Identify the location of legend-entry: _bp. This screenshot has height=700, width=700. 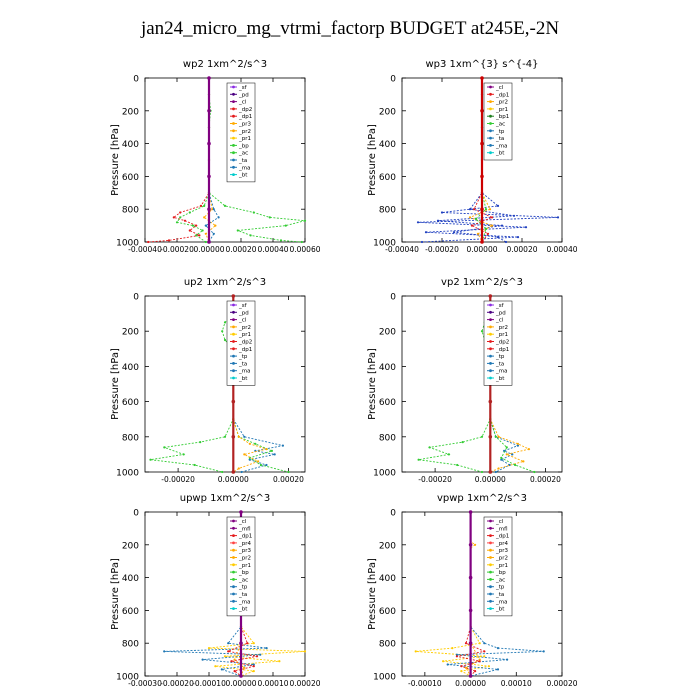
(500, 573).